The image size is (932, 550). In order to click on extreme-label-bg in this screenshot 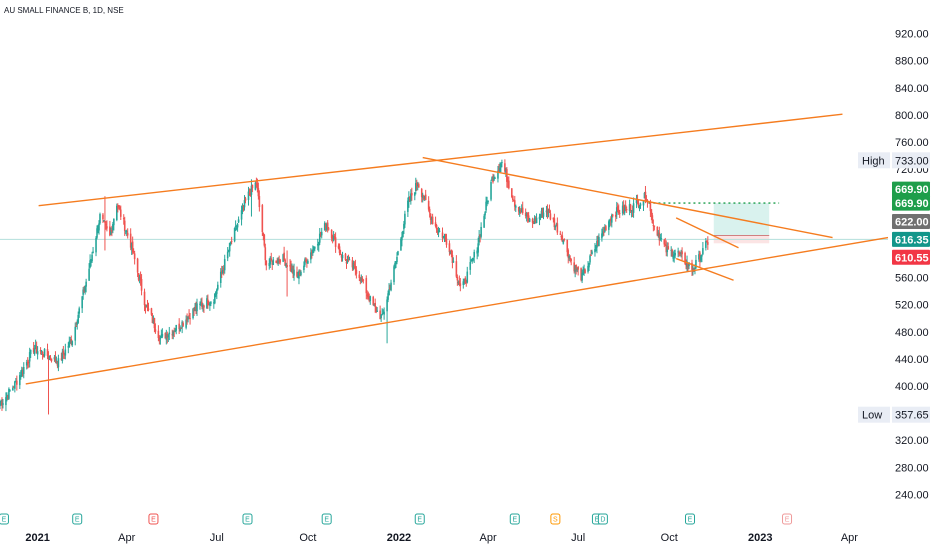, I will do `click(874, 160)`.